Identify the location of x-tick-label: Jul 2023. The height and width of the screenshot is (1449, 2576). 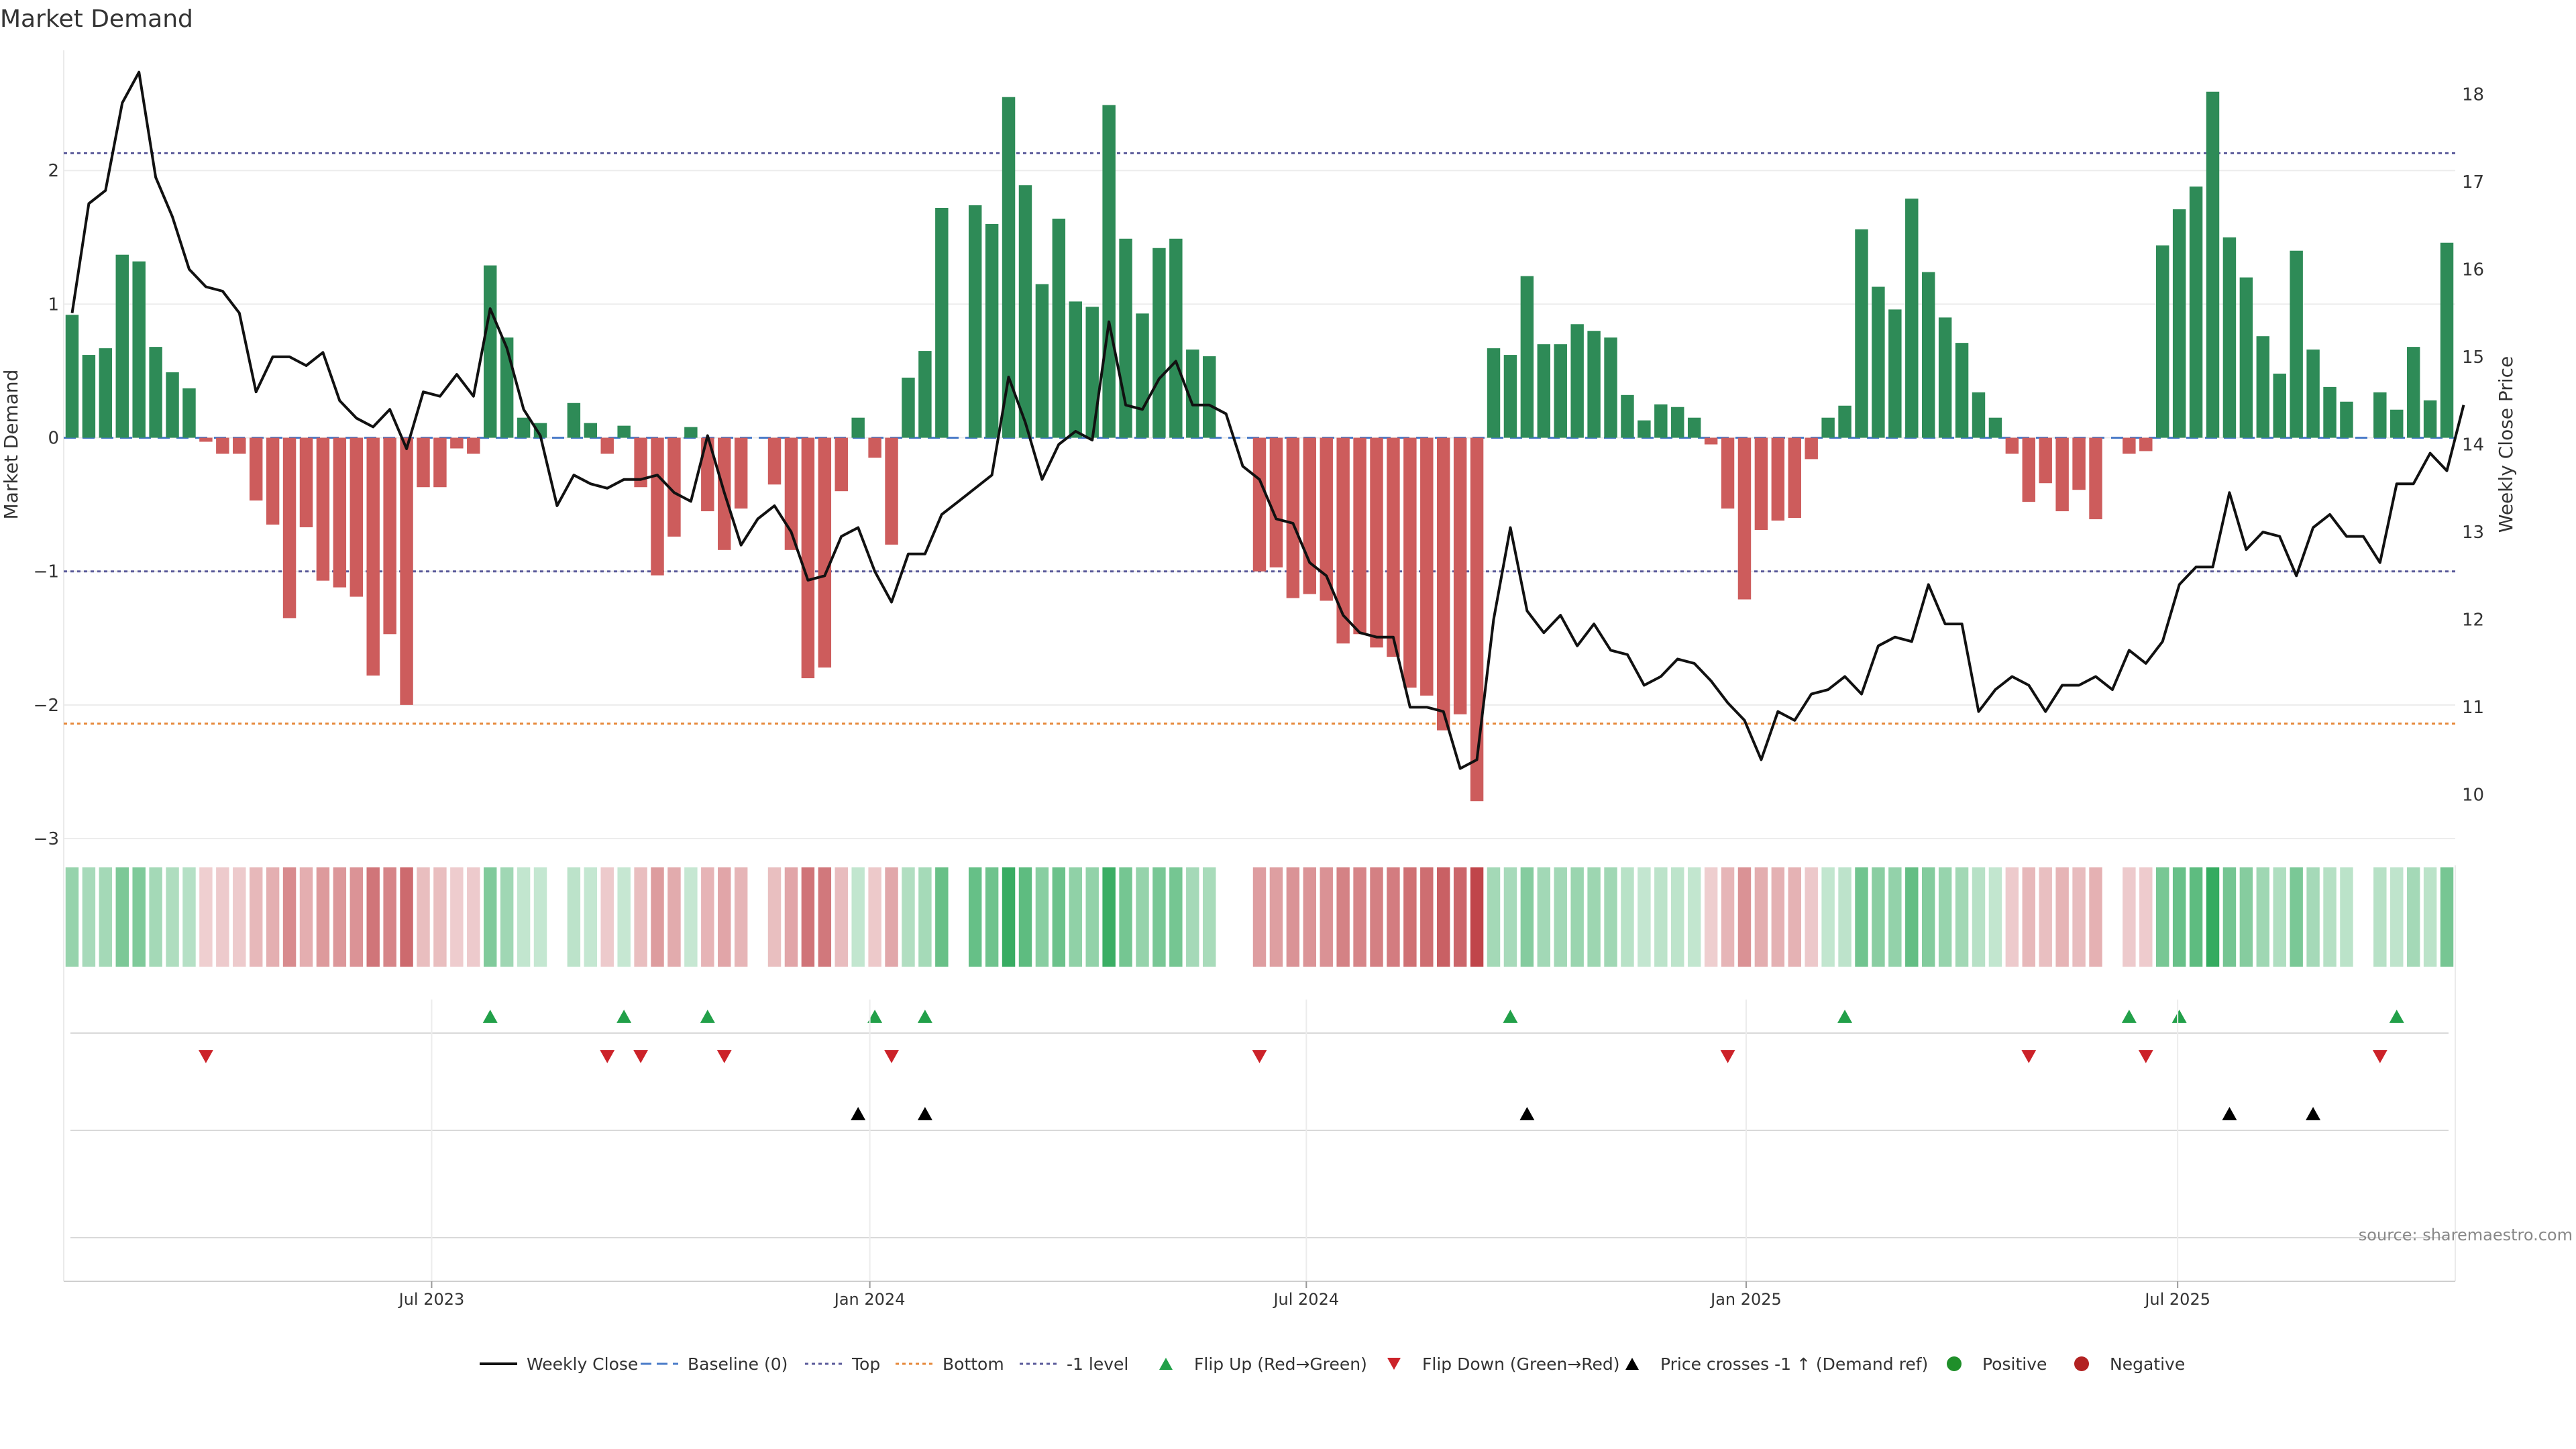
(431, 1299).